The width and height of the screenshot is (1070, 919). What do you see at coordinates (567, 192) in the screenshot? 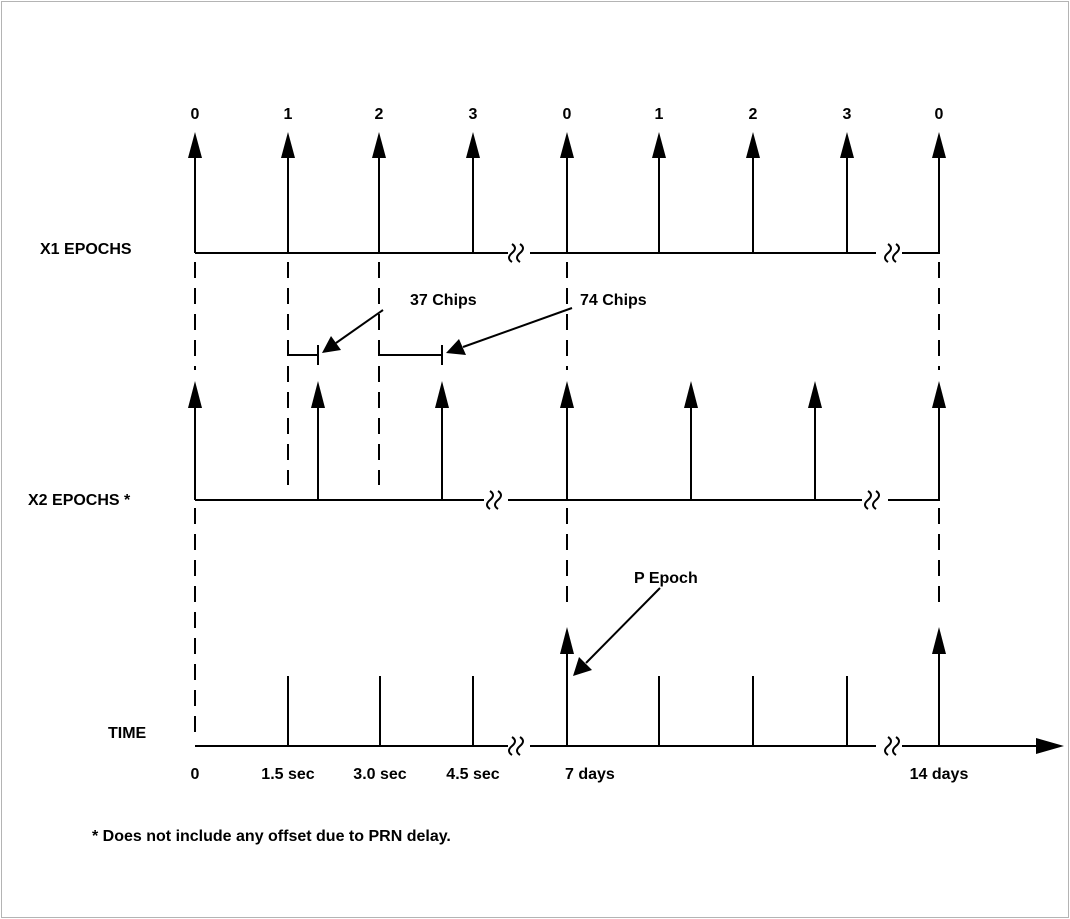
I see `x1-epoch-arrows` at bounding box center [567, 192].